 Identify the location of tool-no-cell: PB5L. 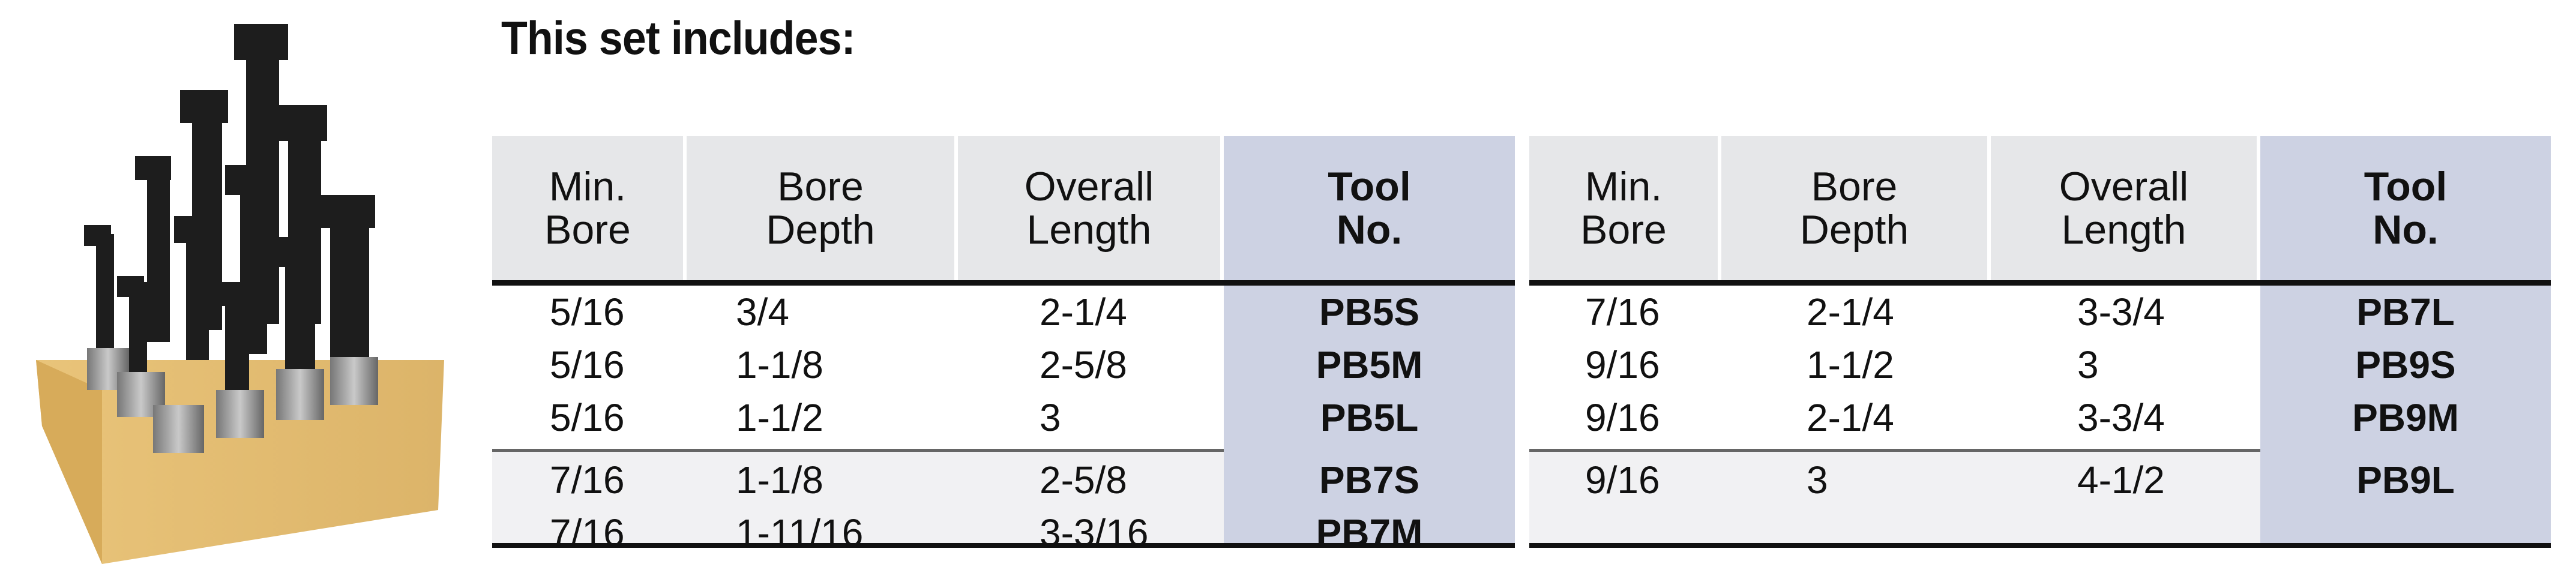
(1370, 417).